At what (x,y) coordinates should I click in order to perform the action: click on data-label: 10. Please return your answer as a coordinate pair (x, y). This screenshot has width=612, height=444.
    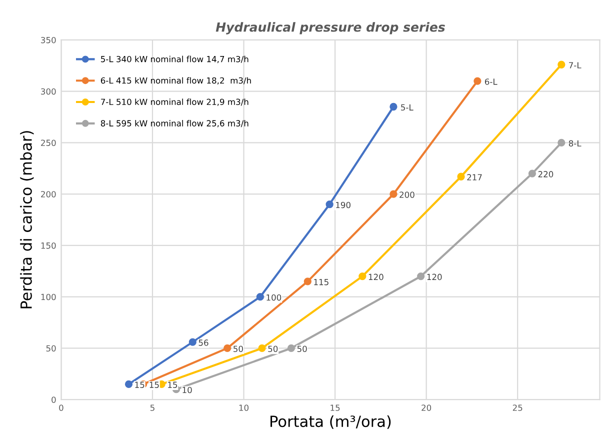
    Looking at the image, I should click on (187, 390).